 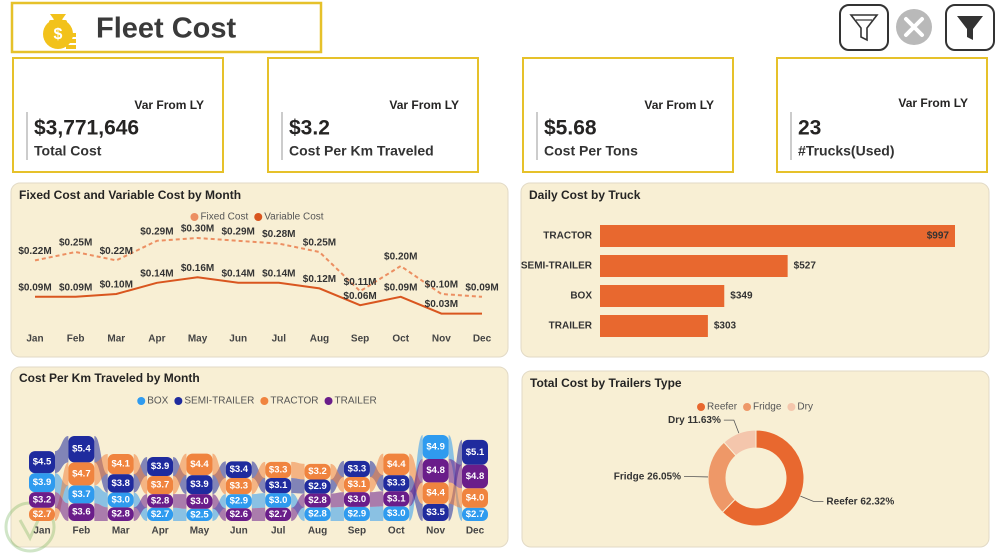 I want to click on slice-name: Fridge, so click(x=629, y=476).